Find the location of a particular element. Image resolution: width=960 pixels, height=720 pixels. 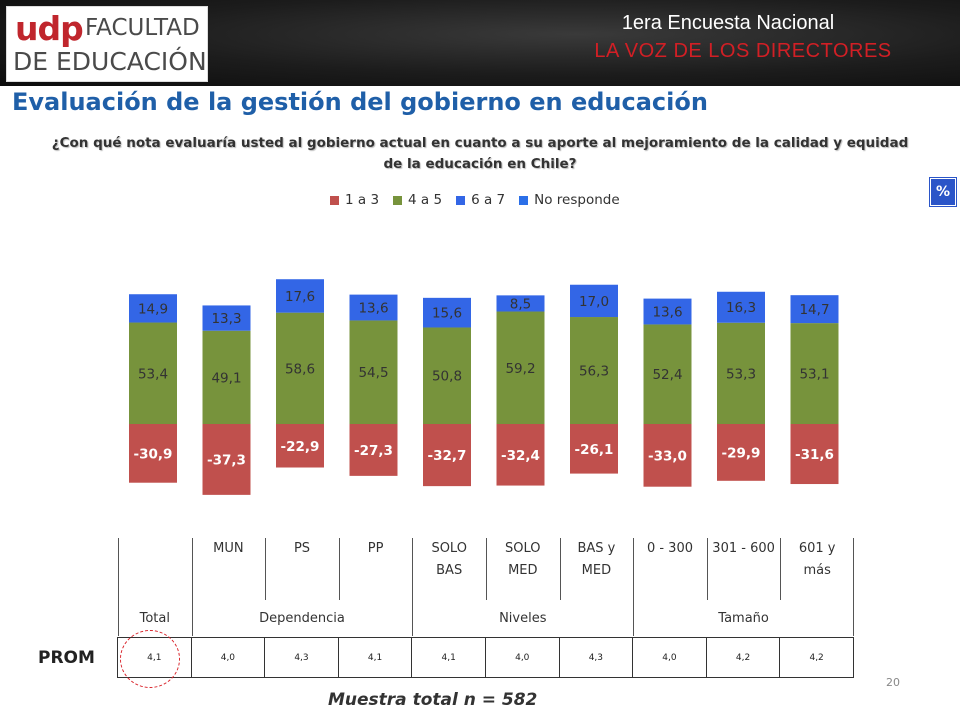

data-label-4a5: 52,4 is located at coordinates (667, 375).